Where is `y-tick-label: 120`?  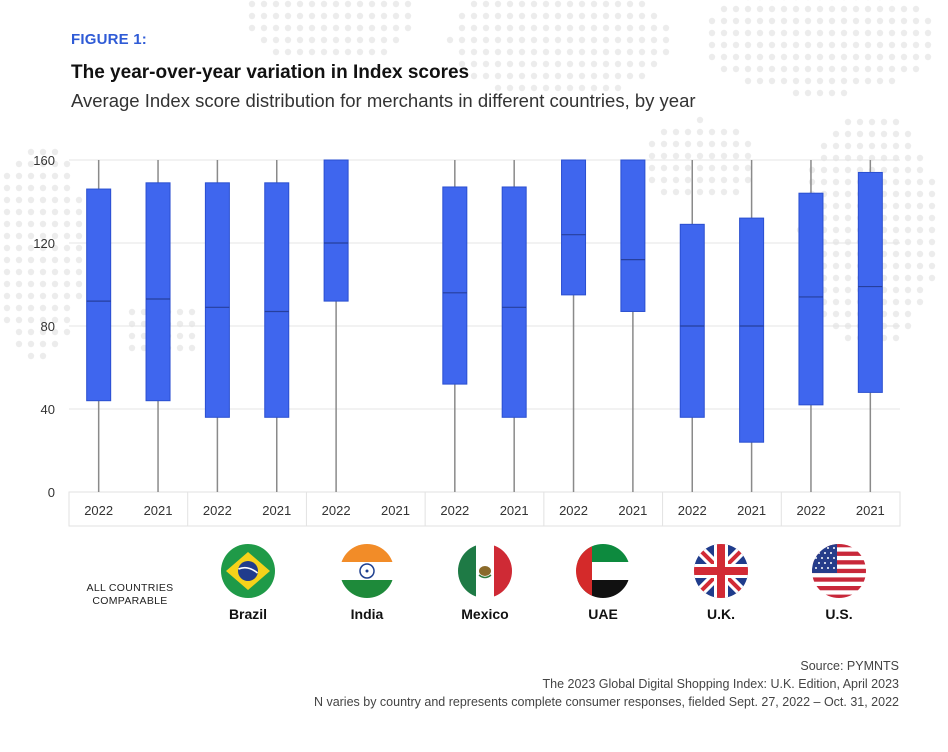 y-tick-label: 120 is located at coordinates (44, 243).